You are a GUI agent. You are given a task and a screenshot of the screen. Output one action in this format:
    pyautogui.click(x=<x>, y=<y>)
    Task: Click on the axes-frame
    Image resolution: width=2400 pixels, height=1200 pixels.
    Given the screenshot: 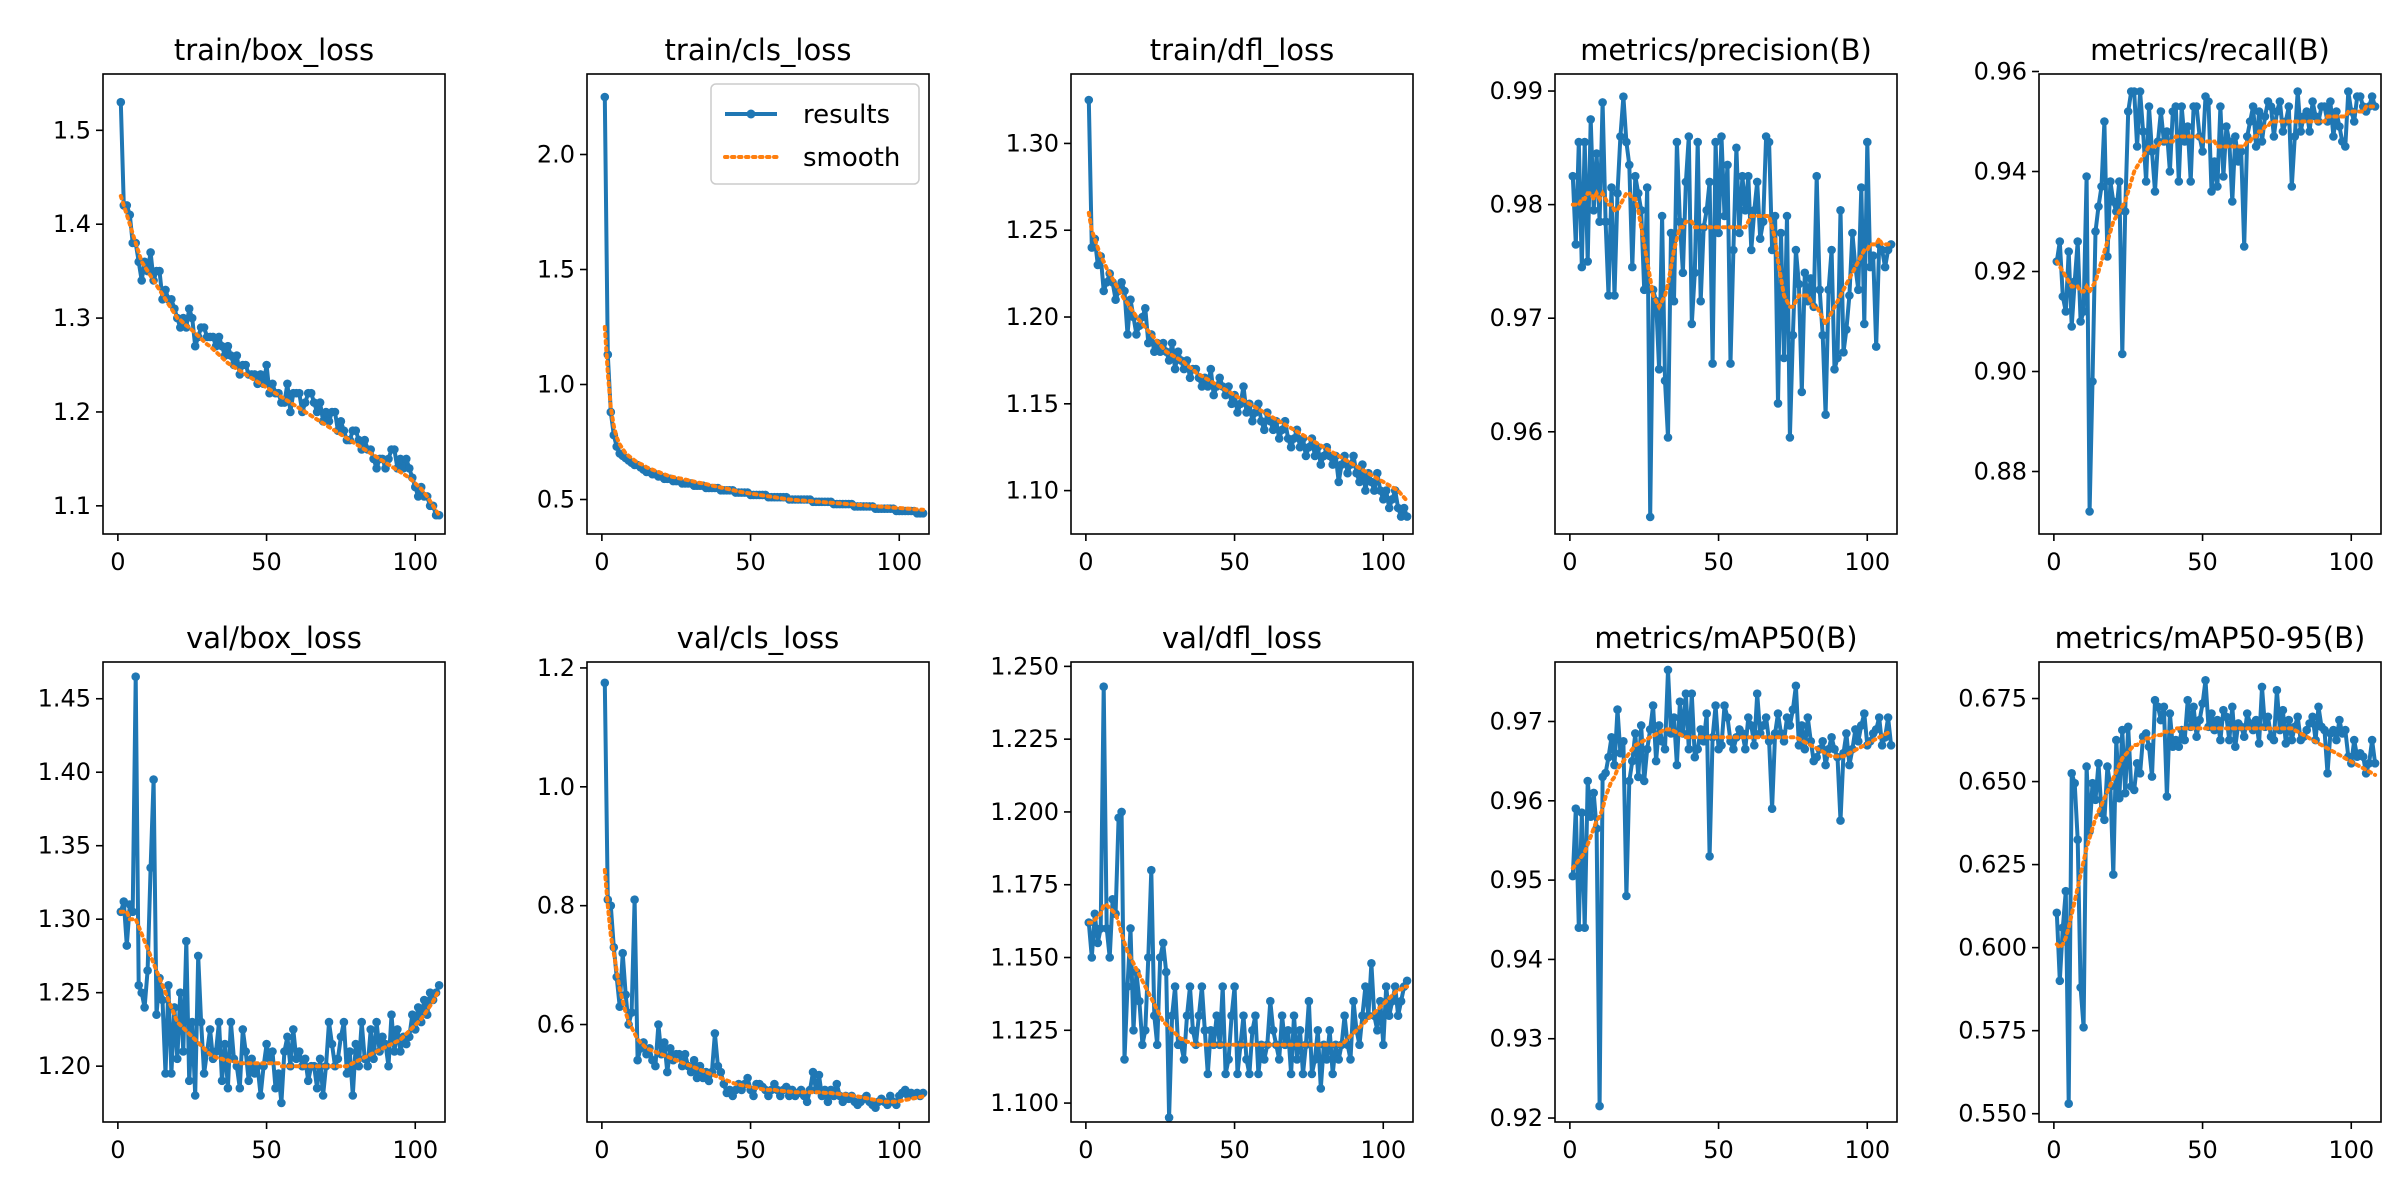 What is the action you would take?
    pyautogui.click(x=758, y=892)
    